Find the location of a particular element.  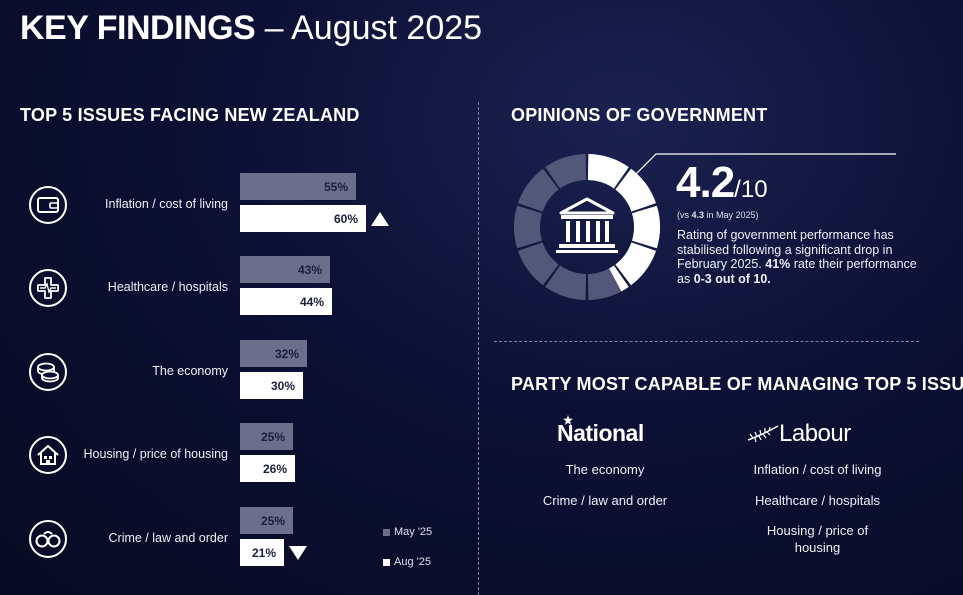

heart-monitor-icon is located at coordinates (48, 288).